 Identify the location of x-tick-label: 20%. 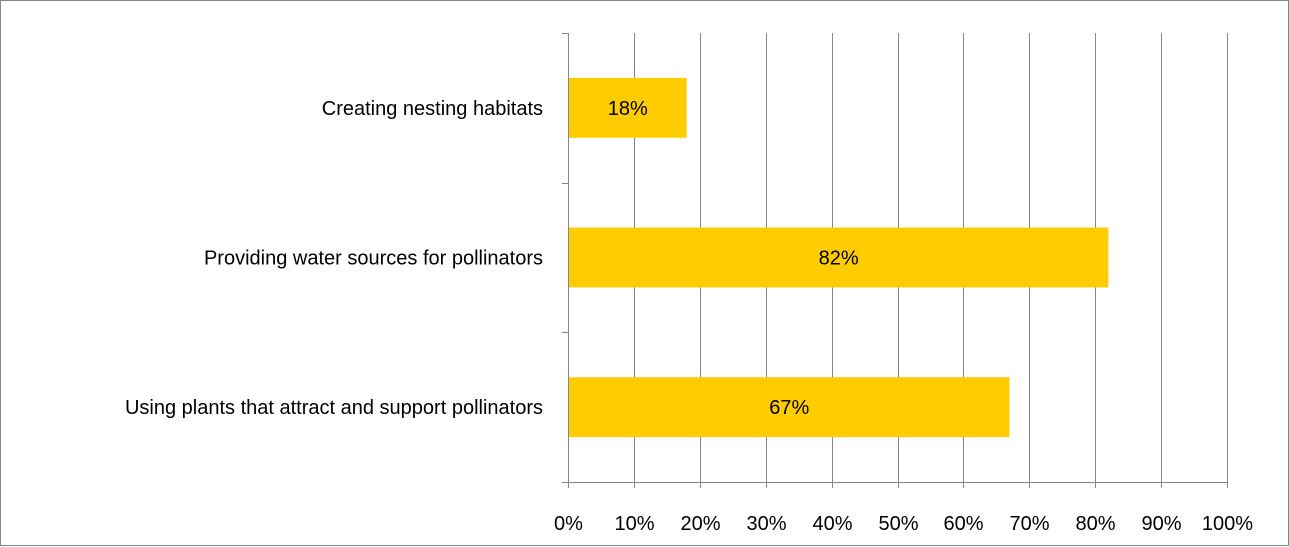
(700, 524).